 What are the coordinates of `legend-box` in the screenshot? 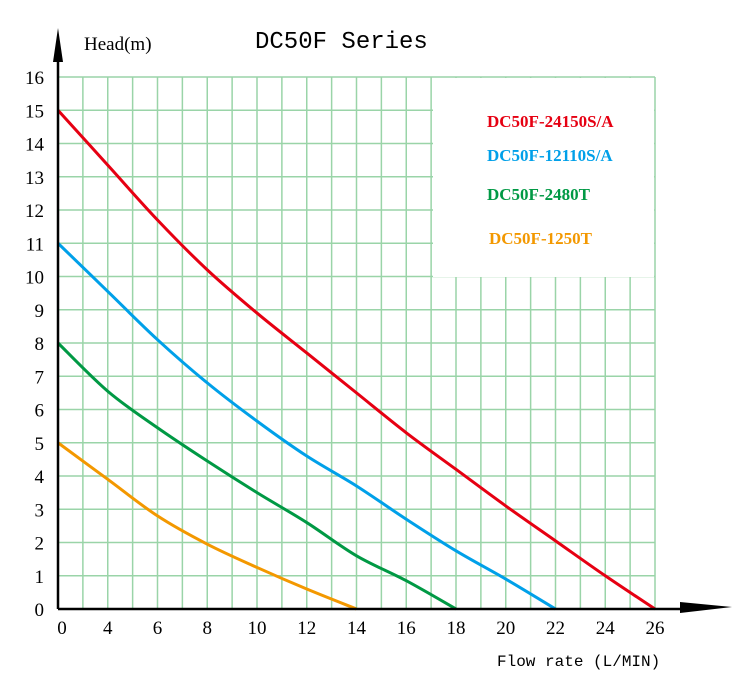 It's located at (543, 177).